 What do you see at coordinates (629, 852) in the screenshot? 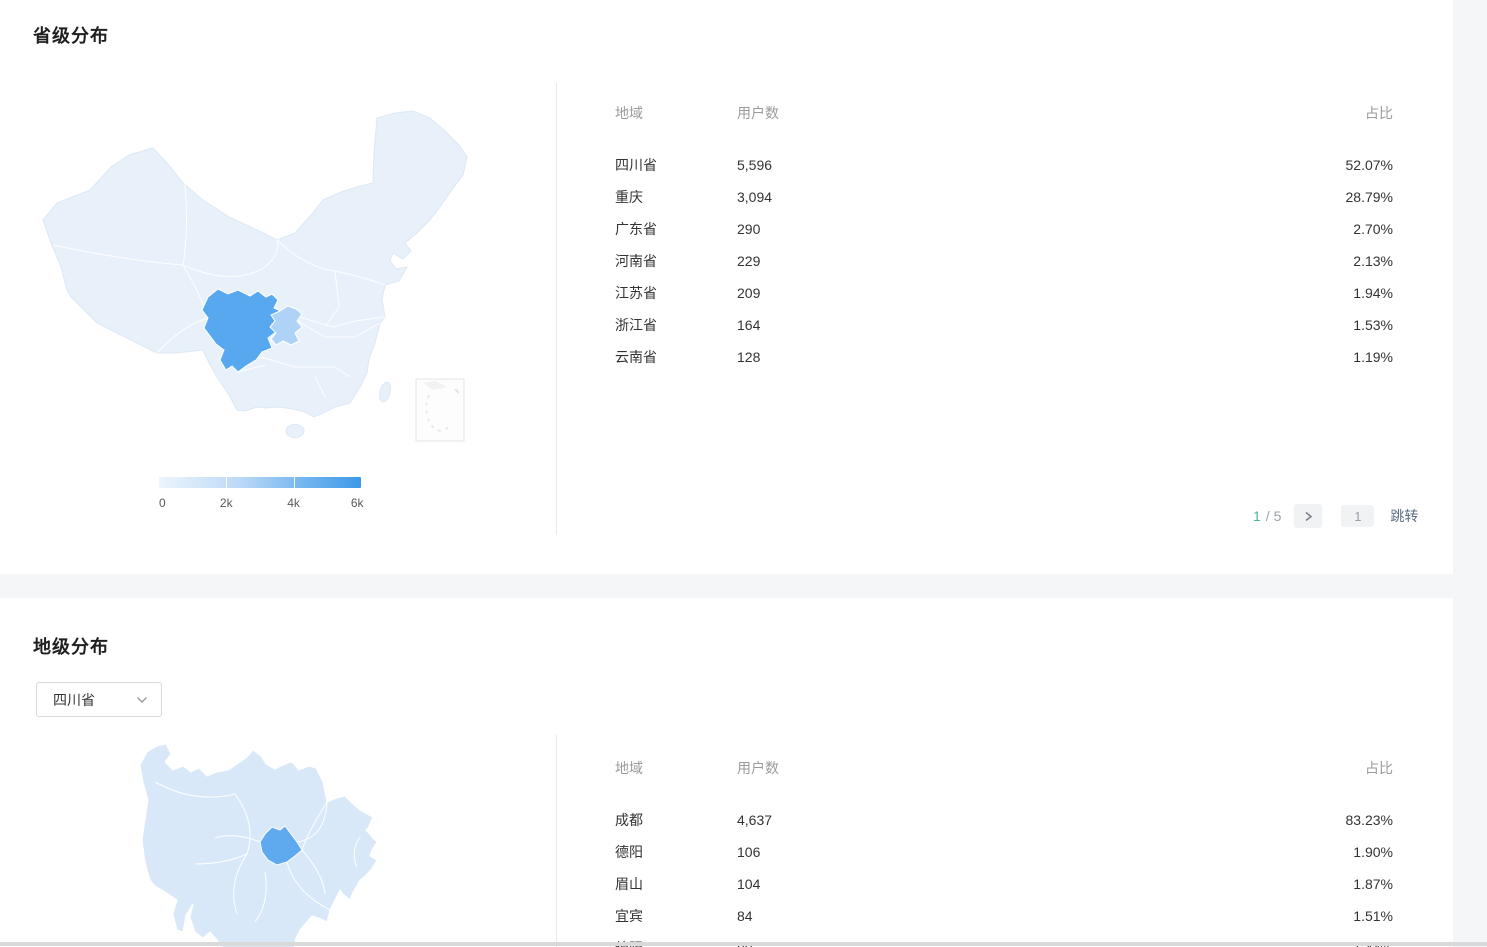
I see `cell-region: 德阳` at bounding box center [629, 852].